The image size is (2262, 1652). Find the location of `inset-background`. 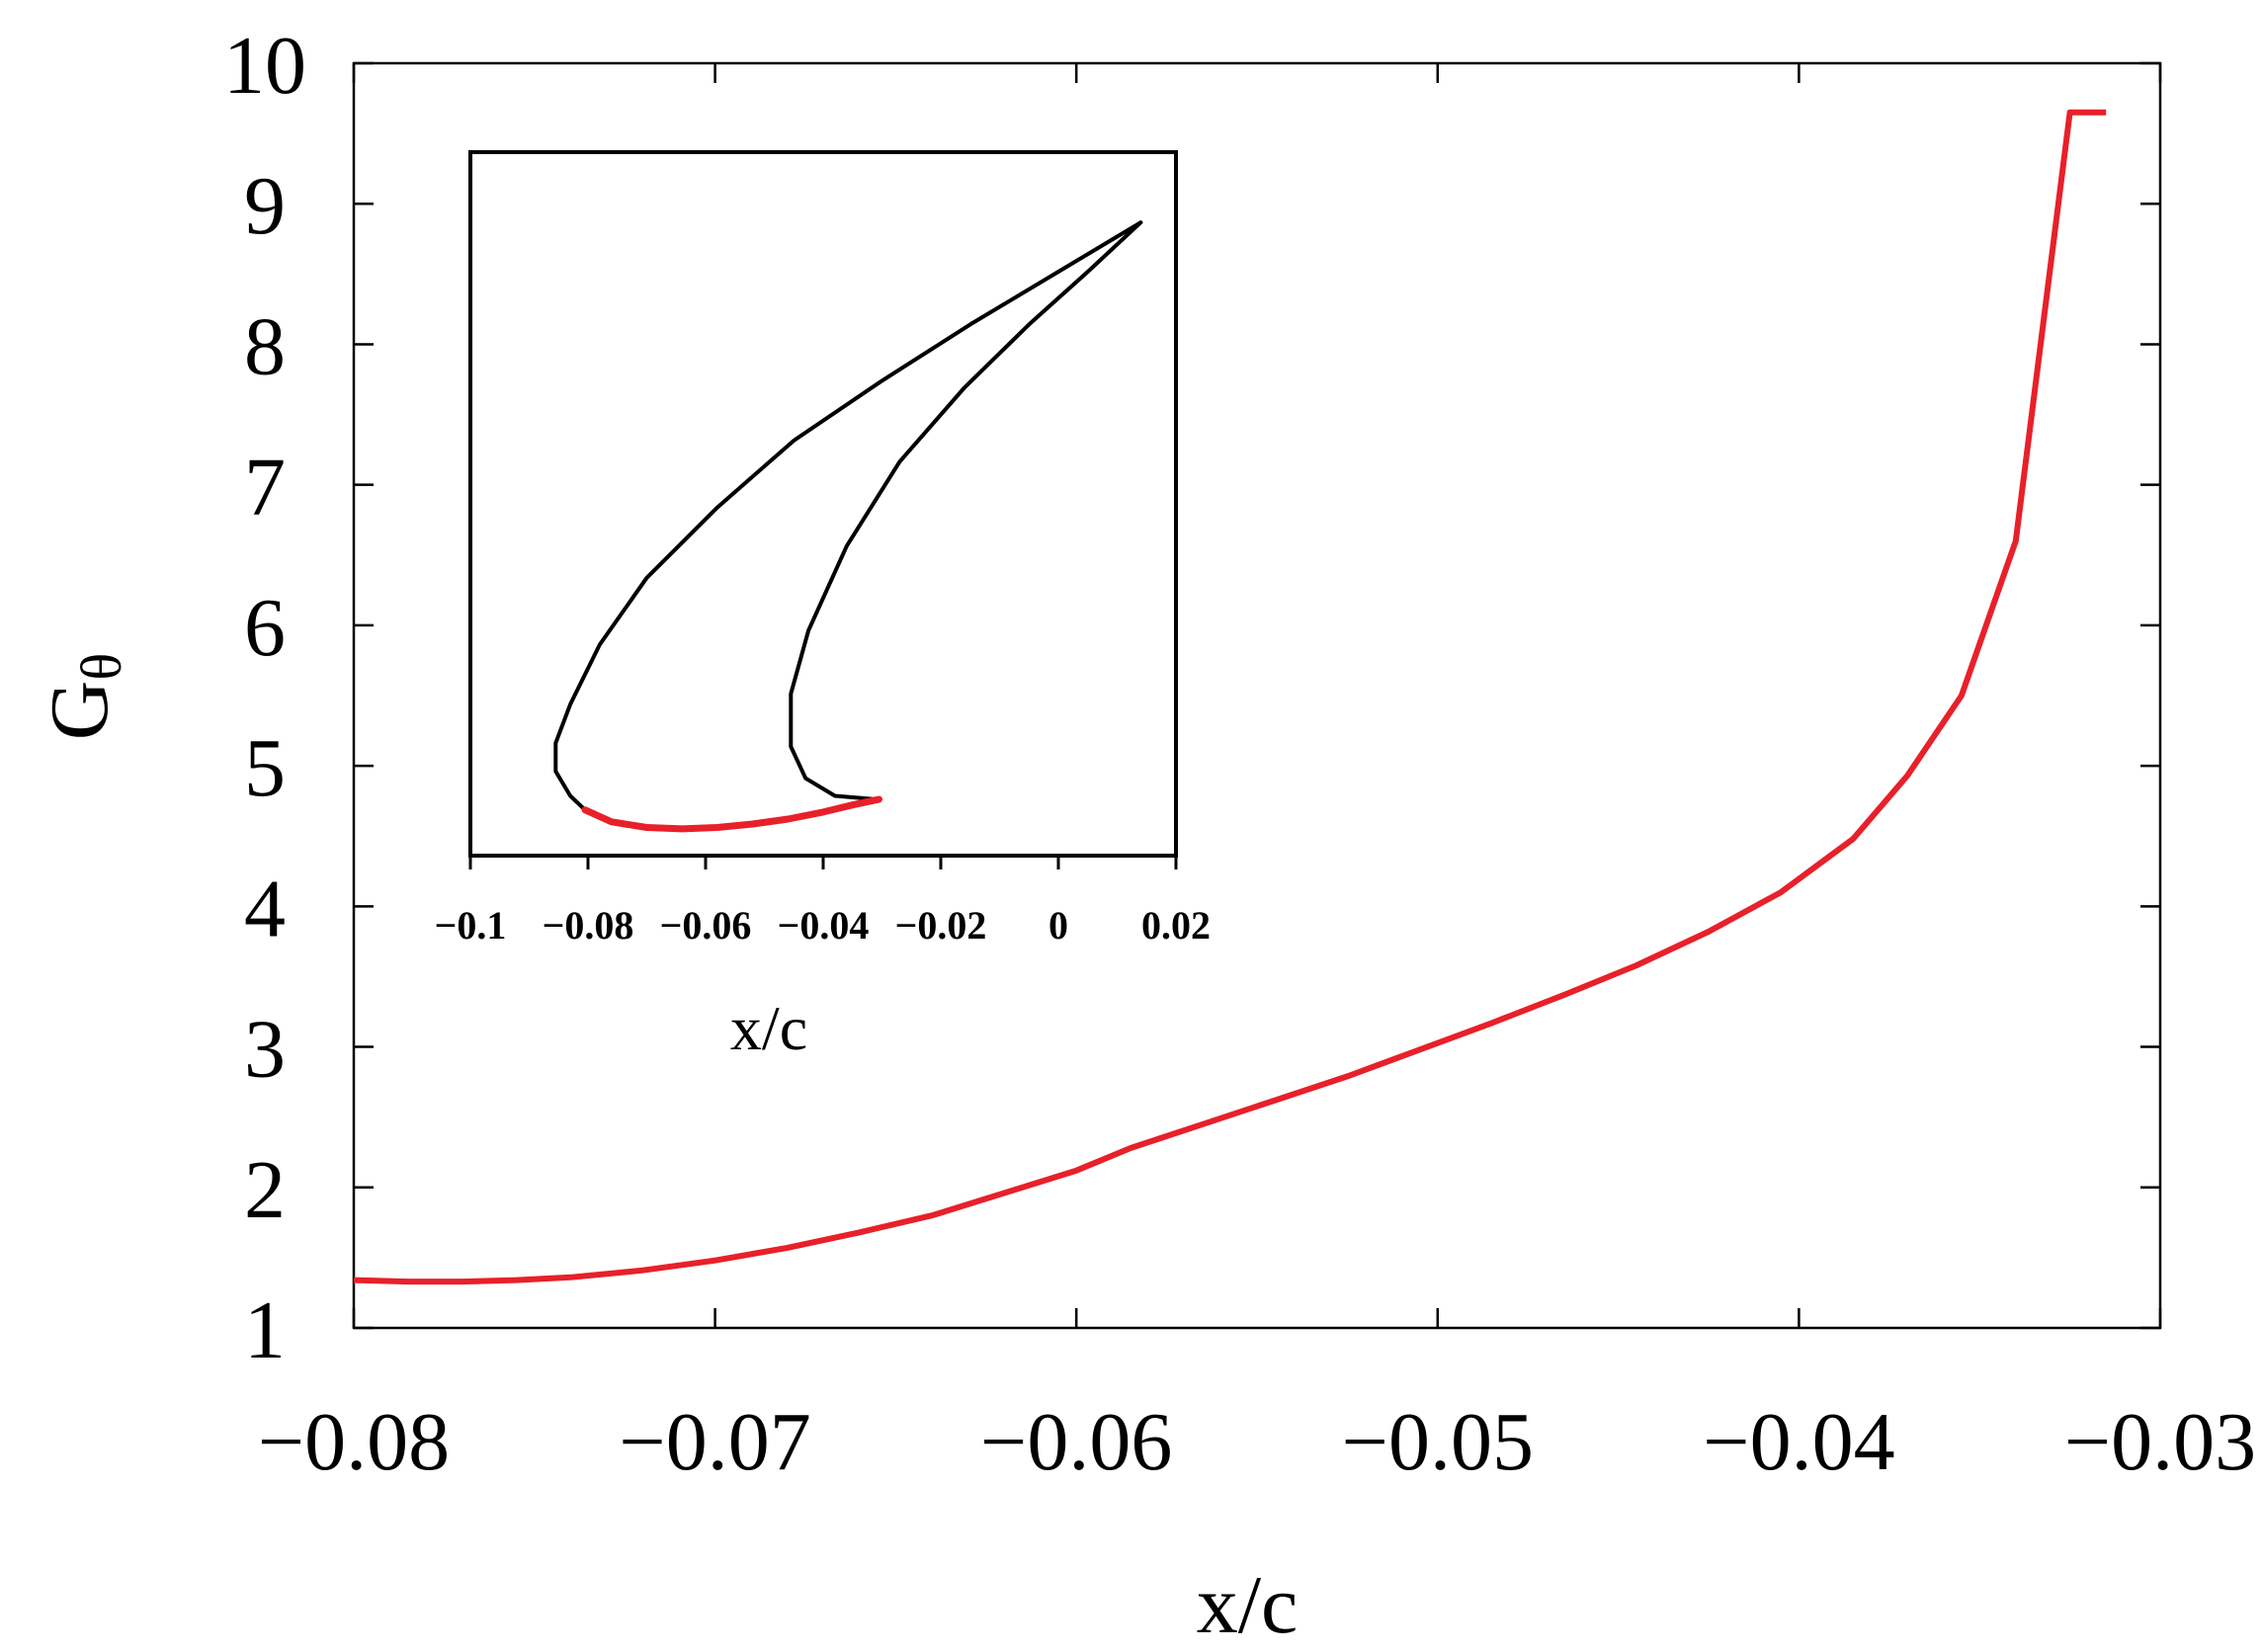

inset-background is located at coordinates (823, 504).